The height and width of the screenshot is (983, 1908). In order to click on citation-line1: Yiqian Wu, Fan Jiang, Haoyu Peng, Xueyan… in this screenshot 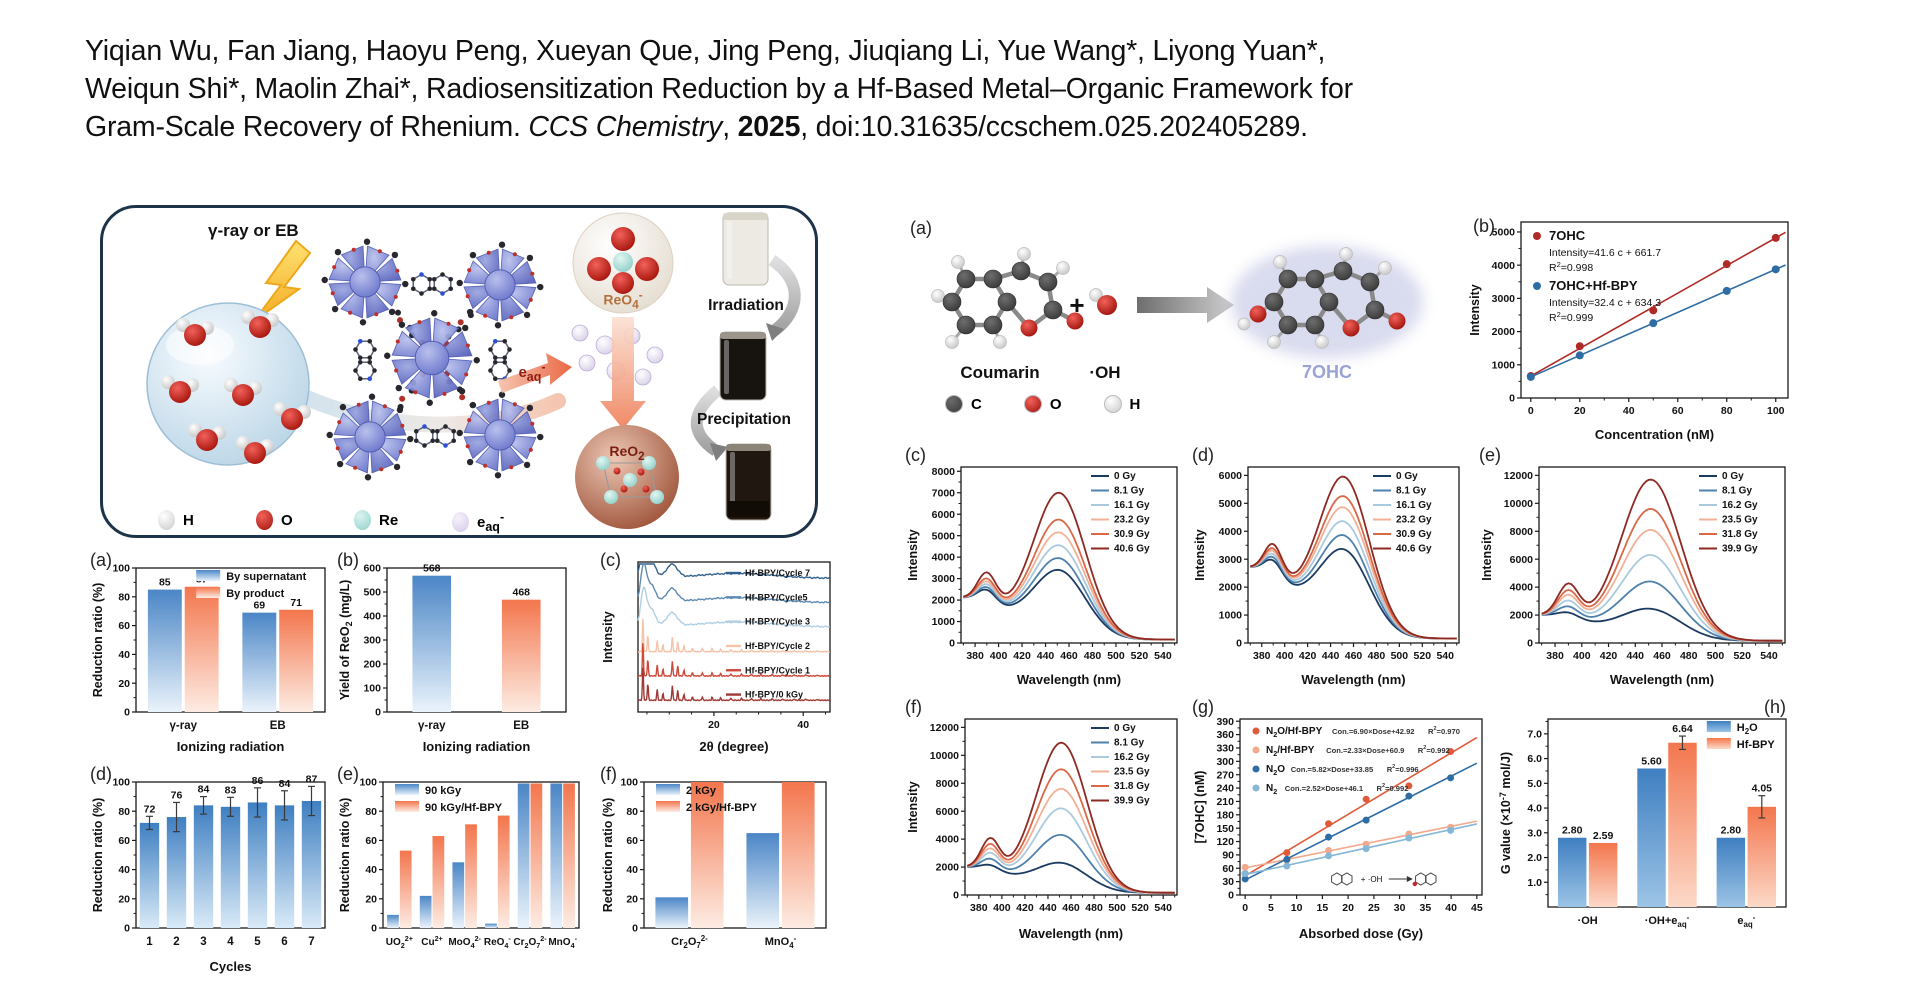, I will do `click(705, 51)`.